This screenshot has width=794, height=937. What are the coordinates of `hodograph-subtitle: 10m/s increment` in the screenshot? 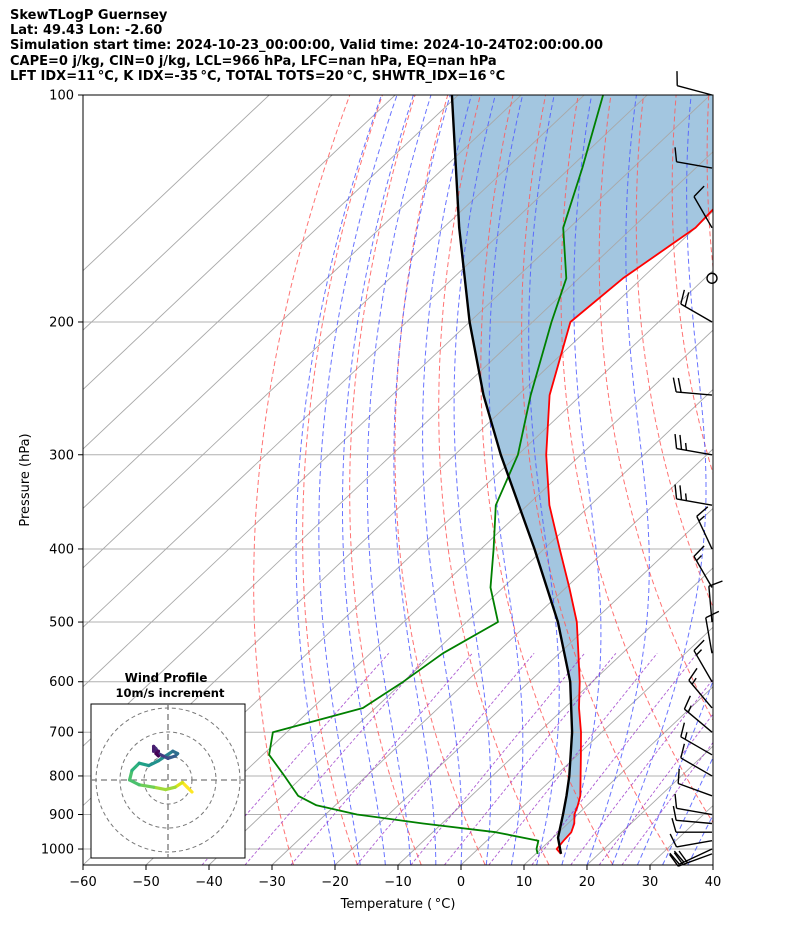 It's located at (170, 693).